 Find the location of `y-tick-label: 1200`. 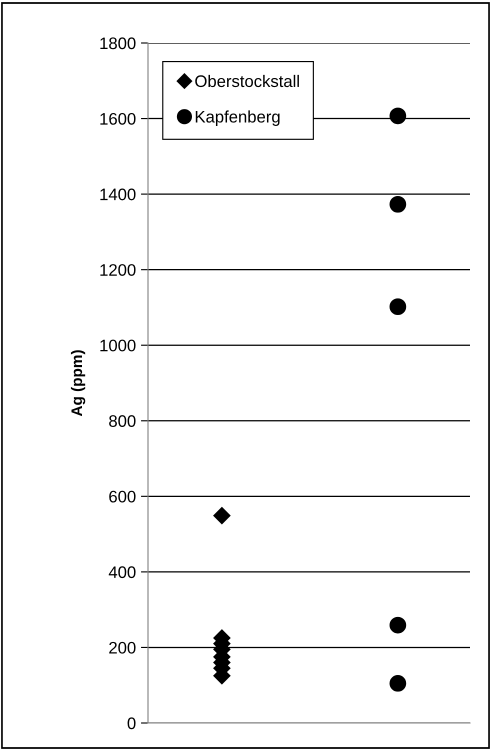

y-tick-label: 1200 is located at coordinates (118, 270).